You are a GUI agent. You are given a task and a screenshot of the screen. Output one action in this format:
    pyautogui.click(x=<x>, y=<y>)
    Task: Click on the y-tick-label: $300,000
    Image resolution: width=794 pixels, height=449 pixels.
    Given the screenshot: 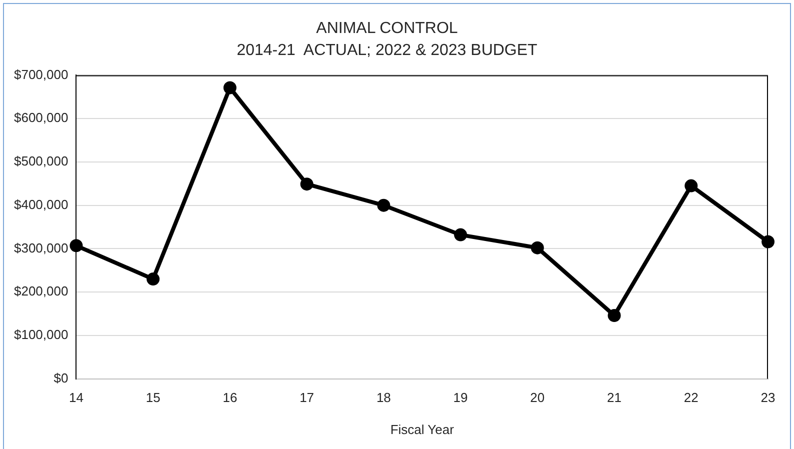 What is the action you would take?
    pyautogui.click(x=41, y=248)
    